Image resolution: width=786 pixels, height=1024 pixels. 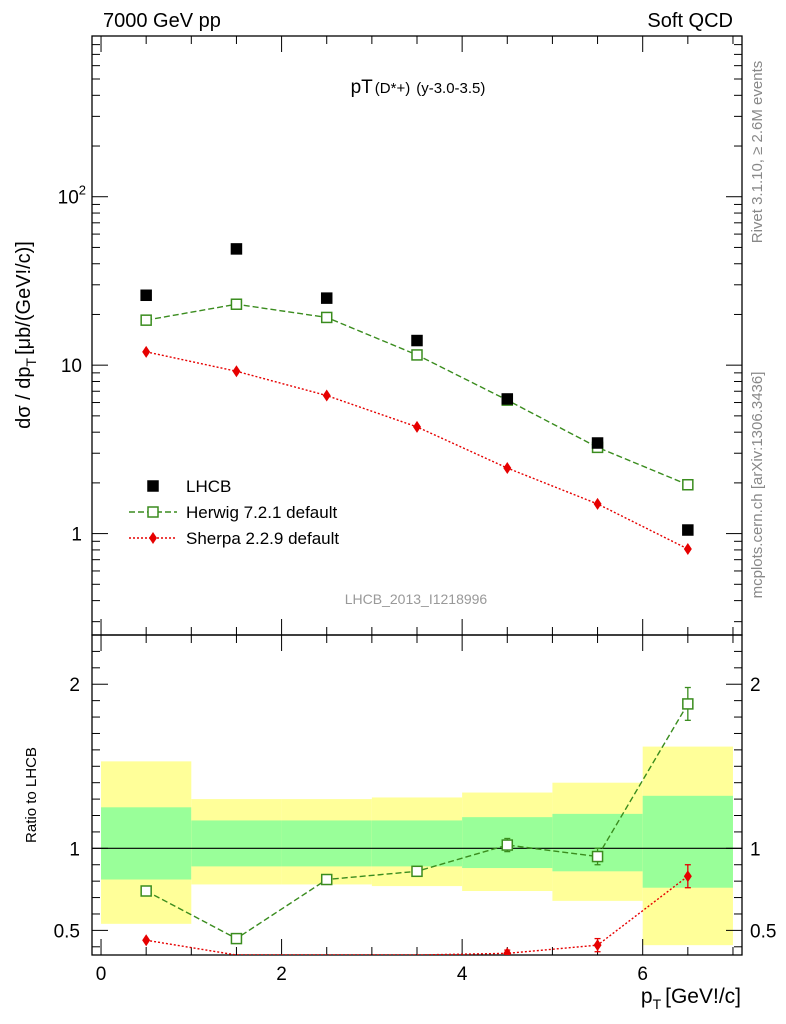 What do you see at coordinates (101, 974) in the screenshot?
I see `xtick-label: 0` at bounding box center [101, 974].